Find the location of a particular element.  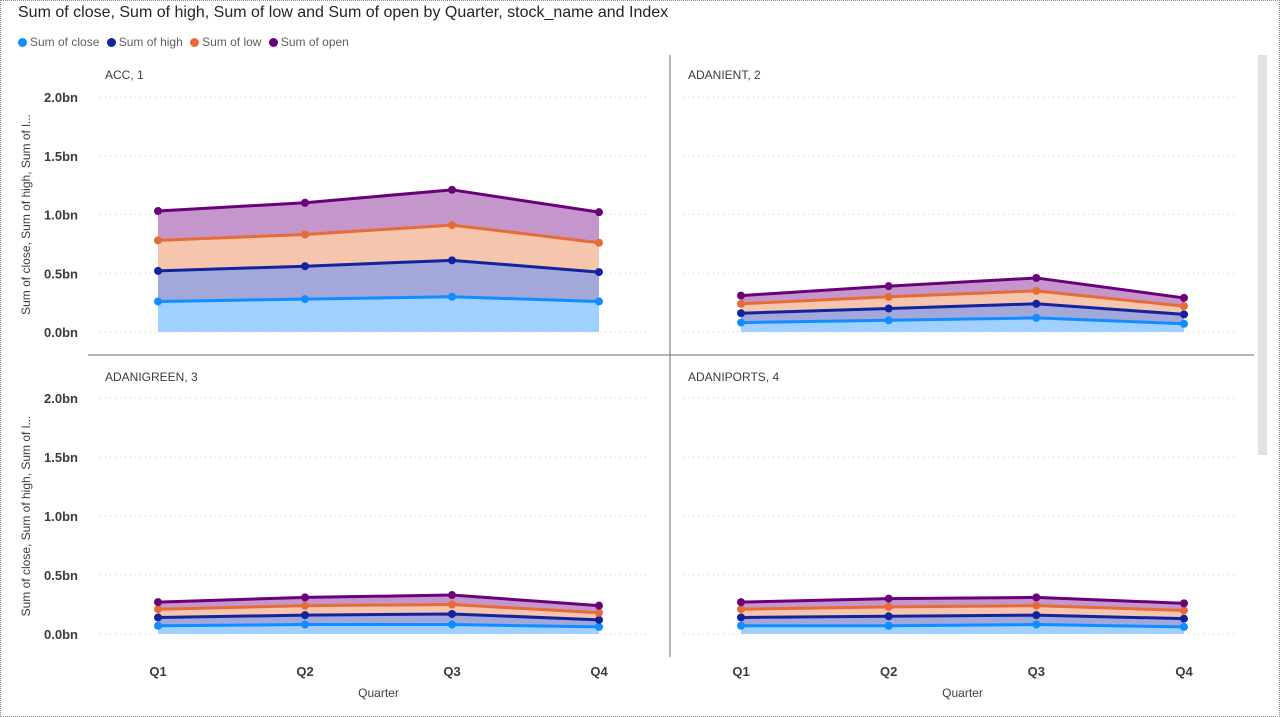

area-sum-of-open is located at coordinates (962, 292).